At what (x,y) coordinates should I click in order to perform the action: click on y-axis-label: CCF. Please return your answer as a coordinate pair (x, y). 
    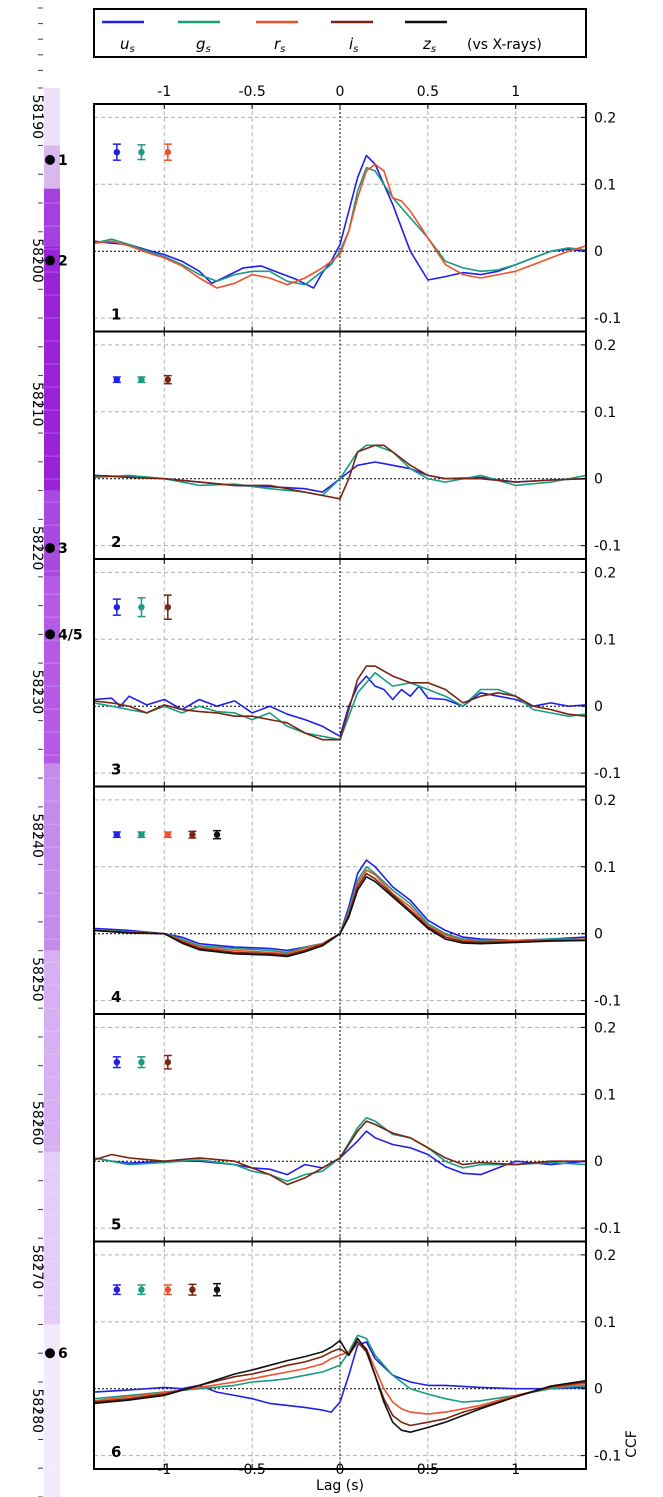
    Looking at the image, I should click on (632, 1444).